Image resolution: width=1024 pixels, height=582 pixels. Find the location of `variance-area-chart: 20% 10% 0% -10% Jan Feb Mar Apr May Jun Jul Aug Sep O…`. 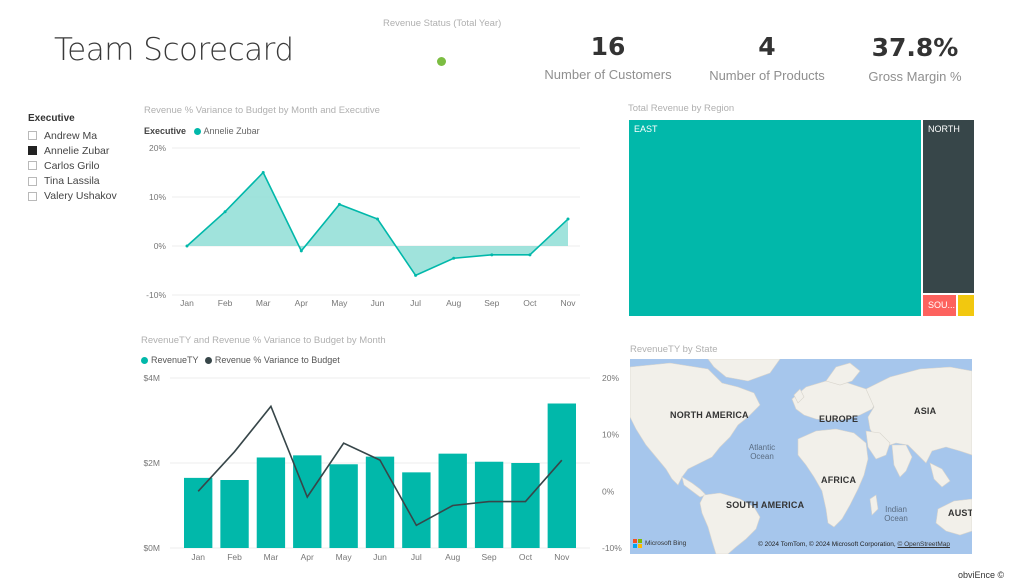

variance-area-chart: 20% 10% 0% -10% Jan Feb Mar Apr May Jun Jul Aug Sep O… is located at coordinates (365, 224).